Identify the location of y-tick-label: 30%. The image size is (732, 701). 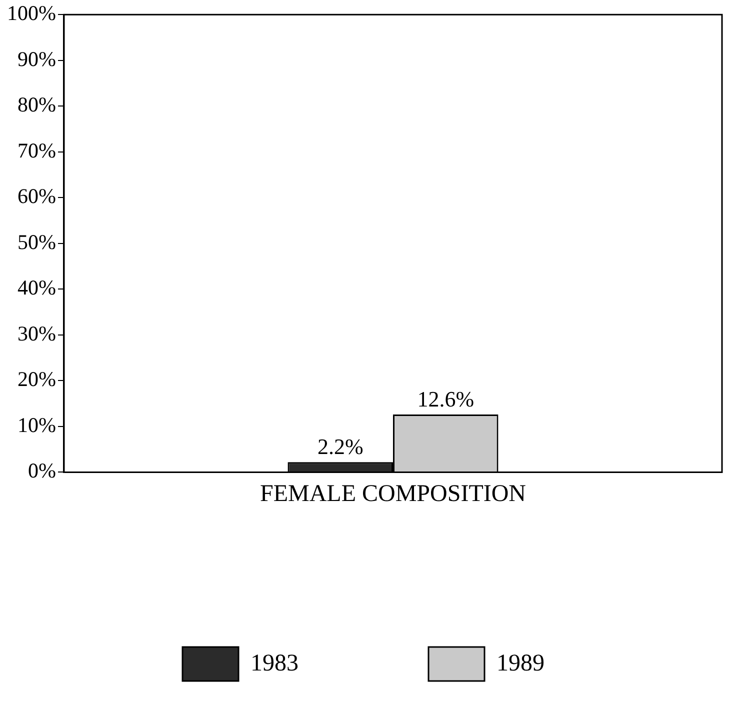
(36, 333).